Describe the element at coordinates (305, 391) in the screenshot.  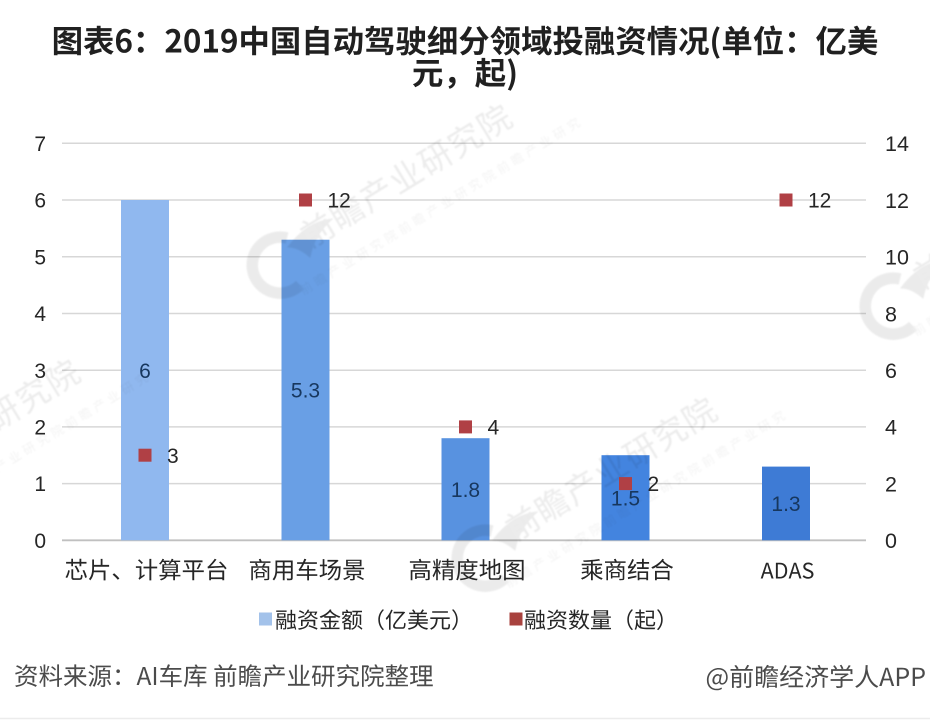
I see `svg-text: 5.3` at that location.